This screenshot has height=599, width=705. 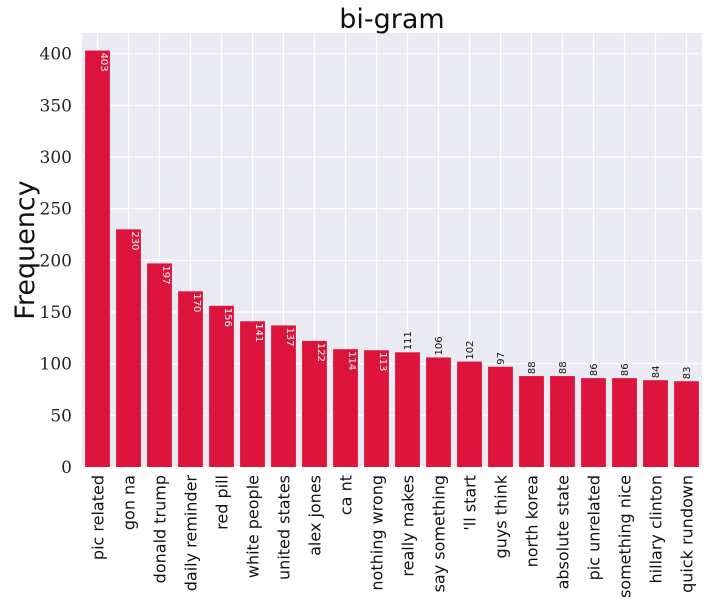 I want to click on data-label: 403, so click(x=103, y=62).